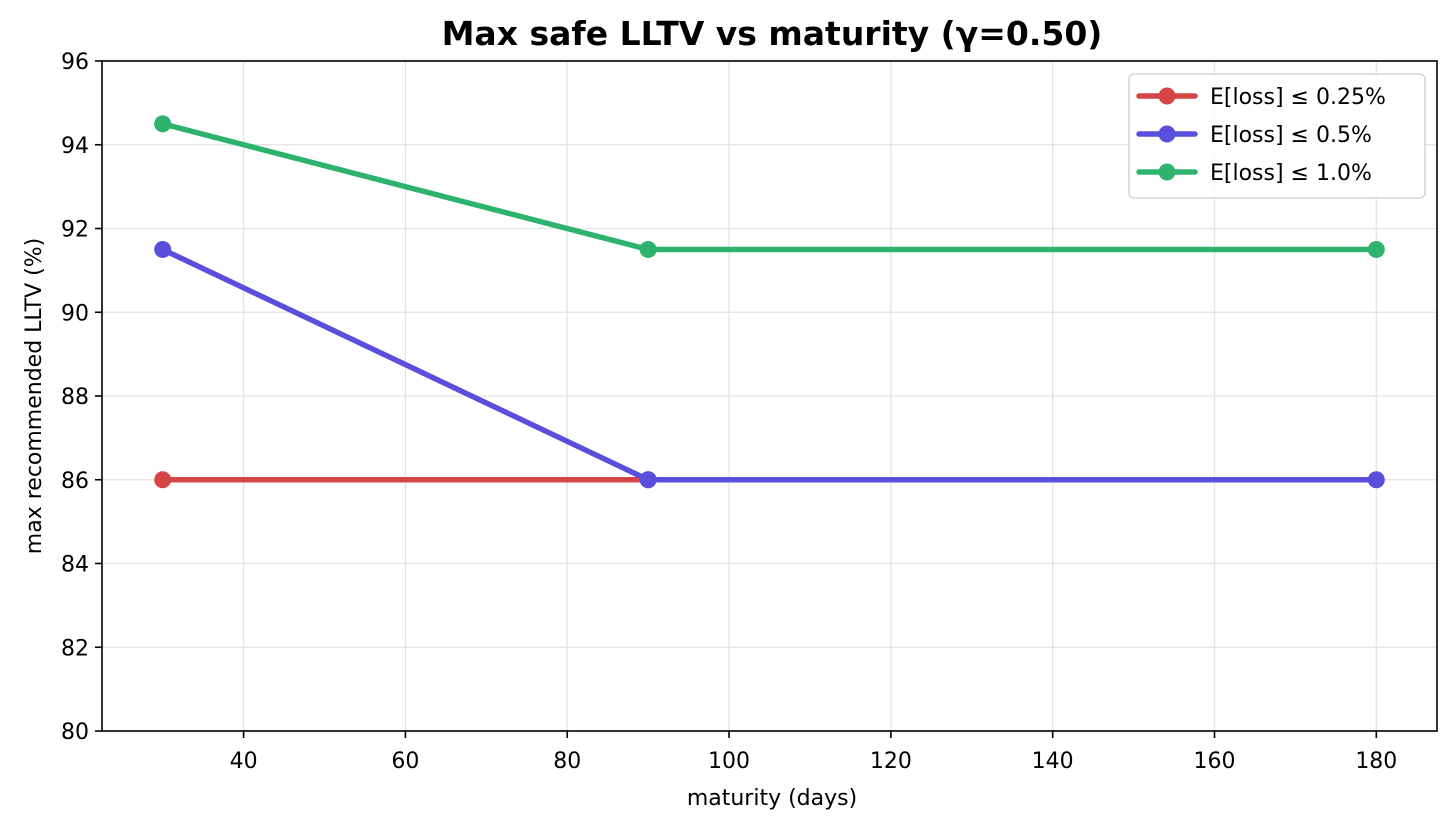 Image resolution: width=1456 pixels, height=829 pixels. Describe the element at coordinates (75, 481) in the screenshot. I see `y-tick-label: 86` at that location.